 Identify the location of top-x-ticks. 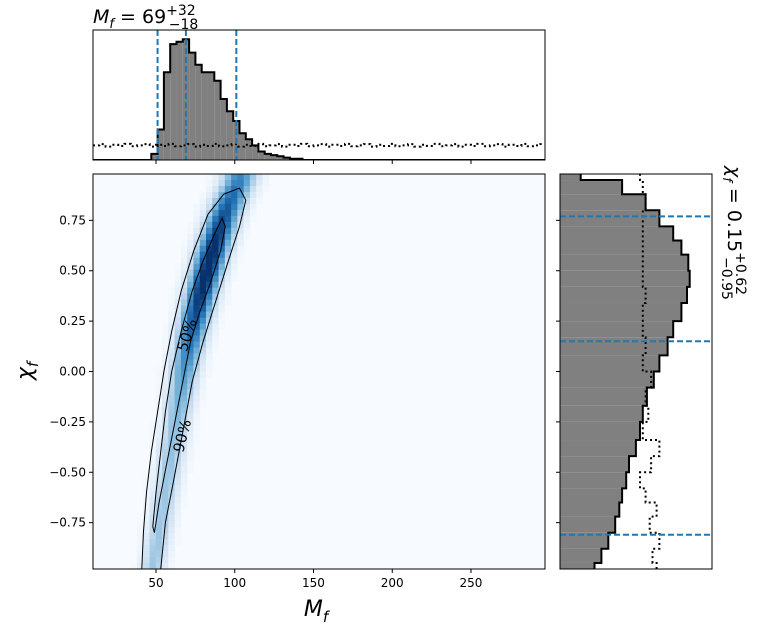
(313, 162).